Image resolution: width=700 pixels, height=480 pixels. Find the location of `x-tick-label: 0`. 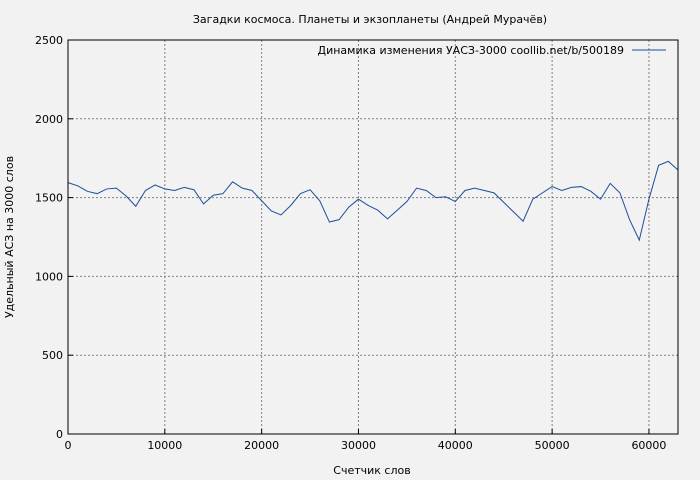

x-tick-label: 0 is located at coordinates (68, 445).